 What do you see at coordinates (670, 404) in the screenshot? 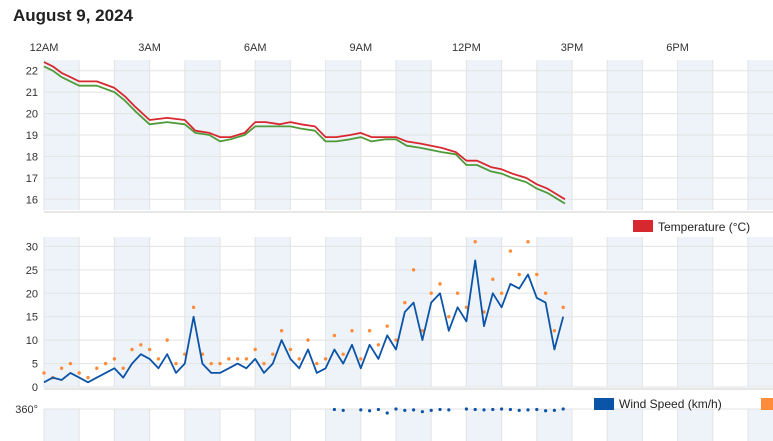
I see `legend-label-wind-speed: Wind Speed (km/h)` at bounding box center [670, 404].